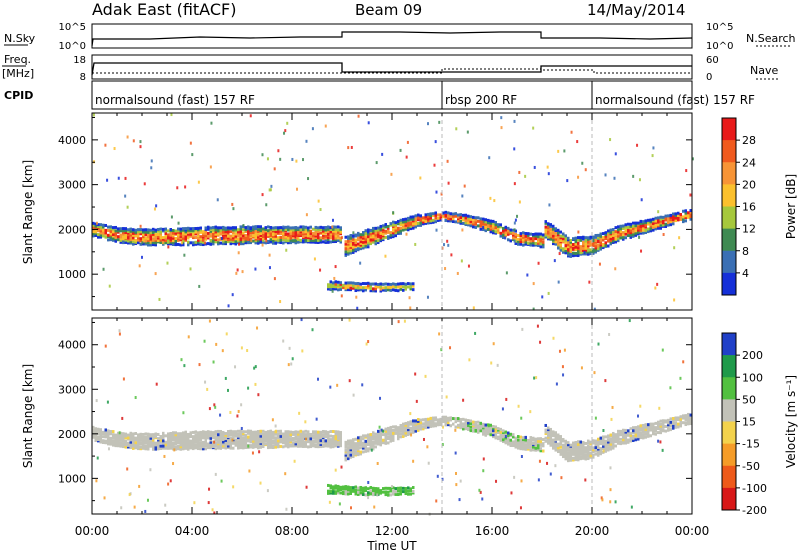 The image size is (800, 554). What do you see at coordinates (791, 421) in the screenshot?
I see `colorbar-title: Velocity [m s⁻¹]` at bounding box center [791, 421].